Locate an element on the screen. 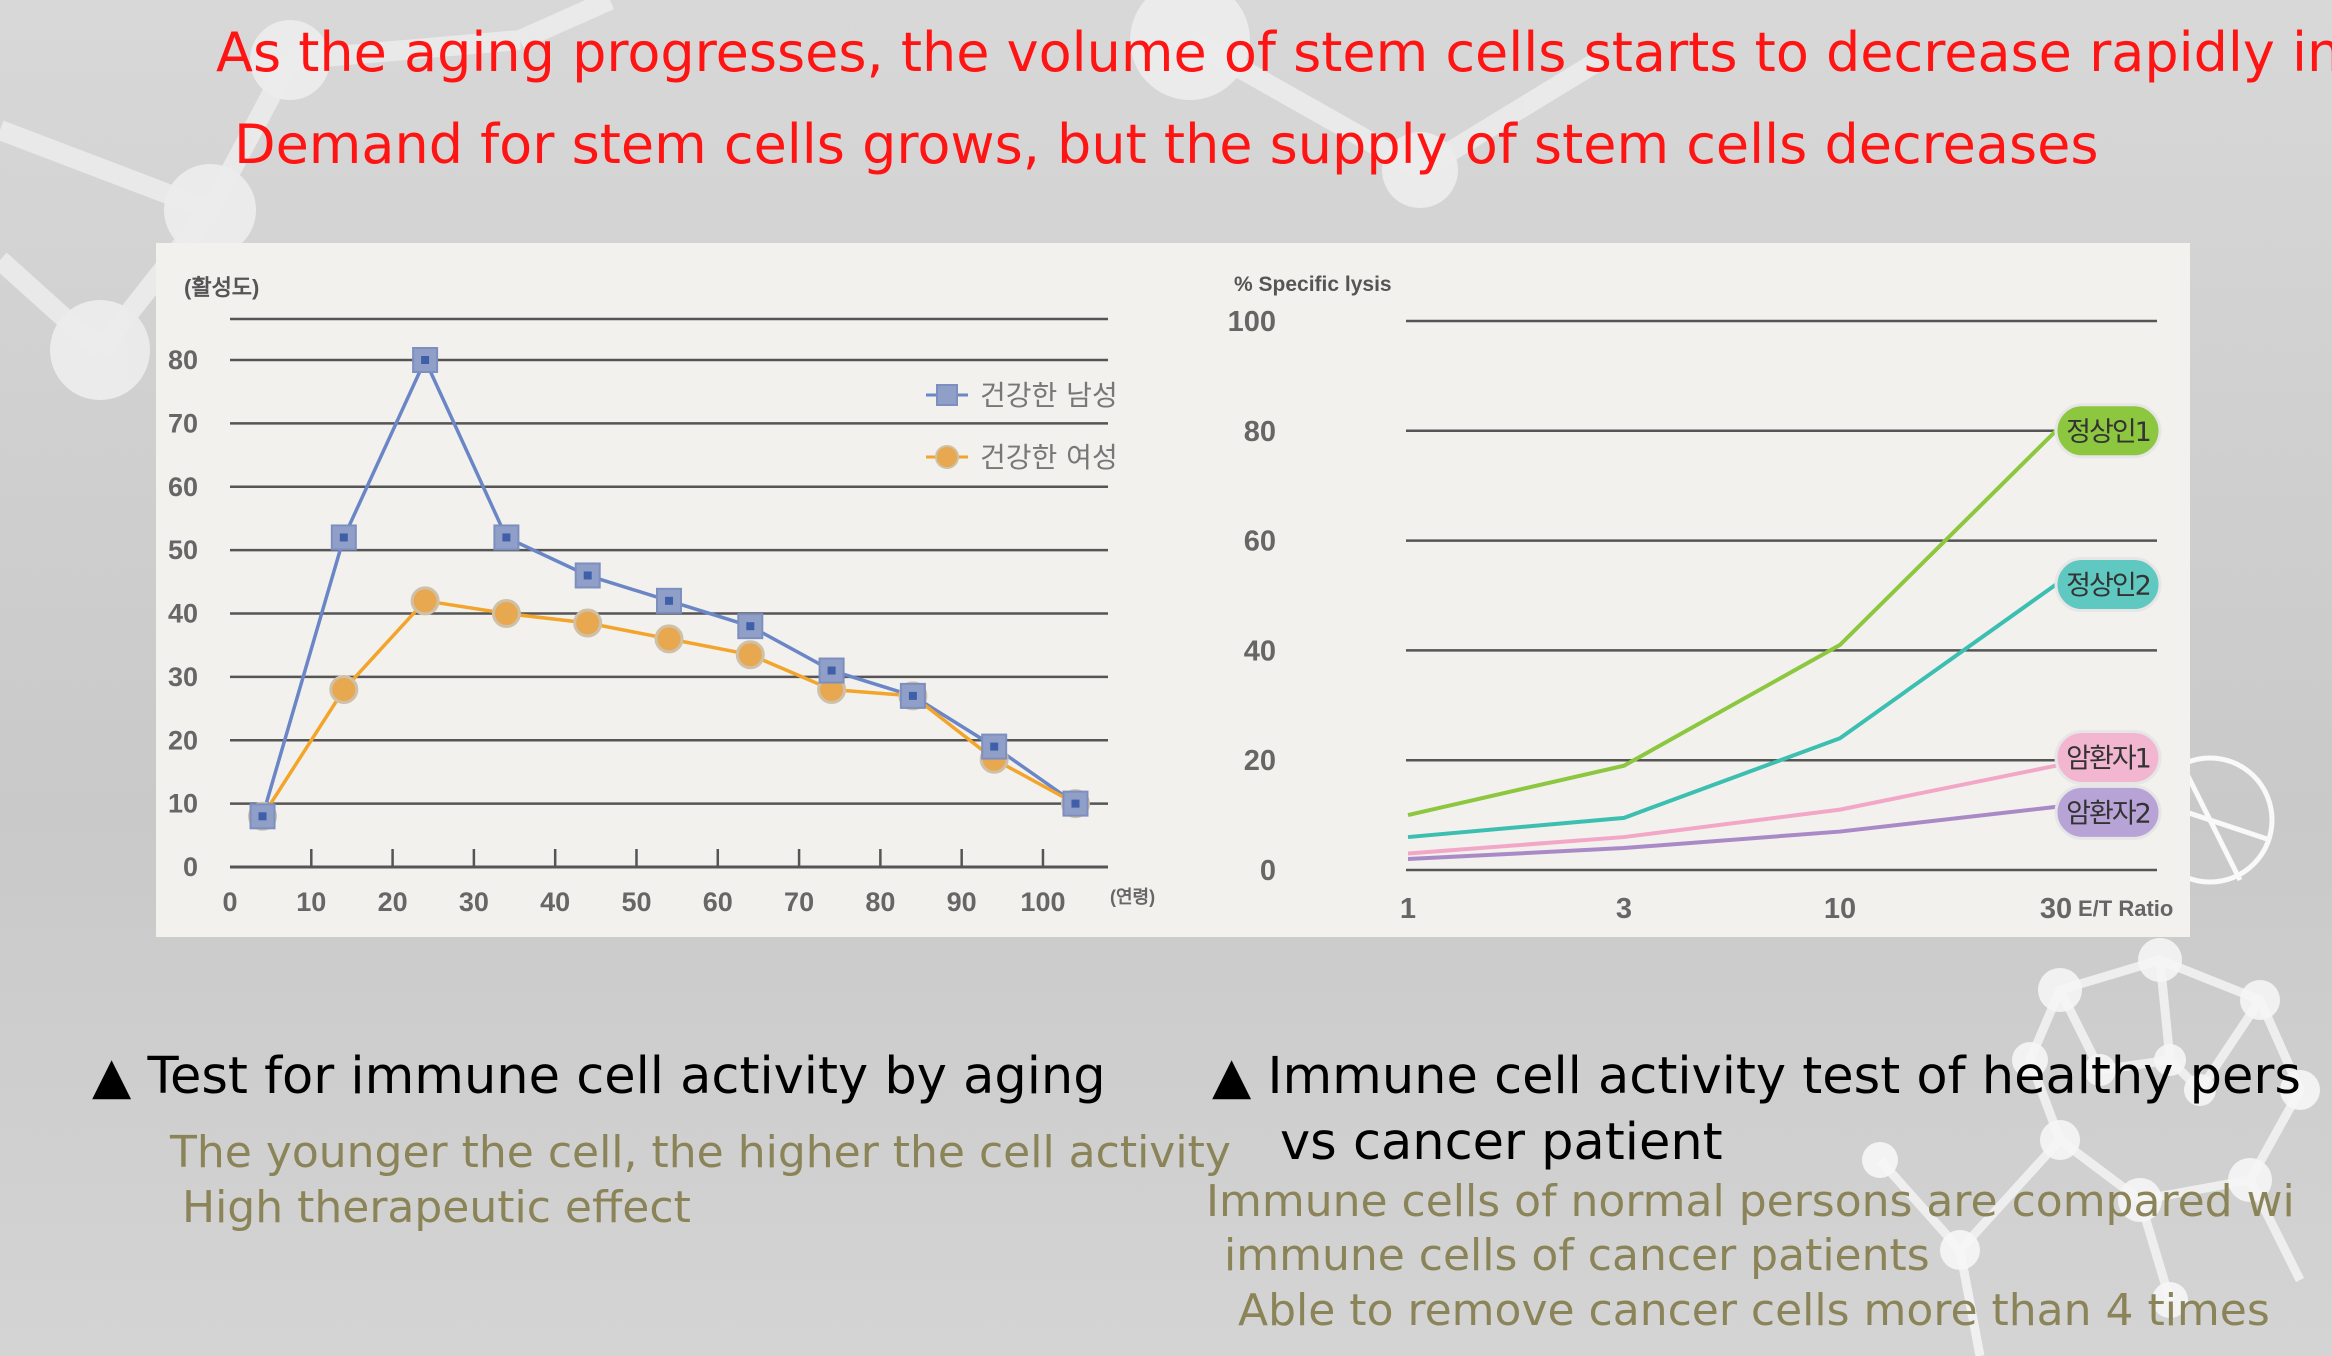 The height and width of the screenshot is (1356, 2332). series-end-label: 정상인2 is located at coordinates (2108, 586).